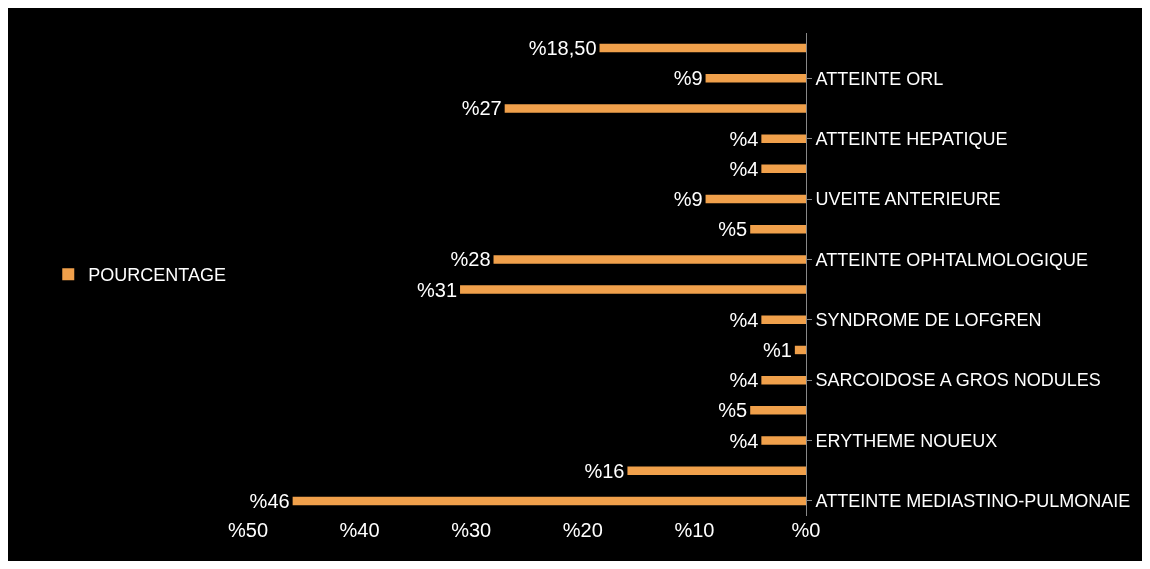  I want to click on data-label: %28, so click(470, 259).